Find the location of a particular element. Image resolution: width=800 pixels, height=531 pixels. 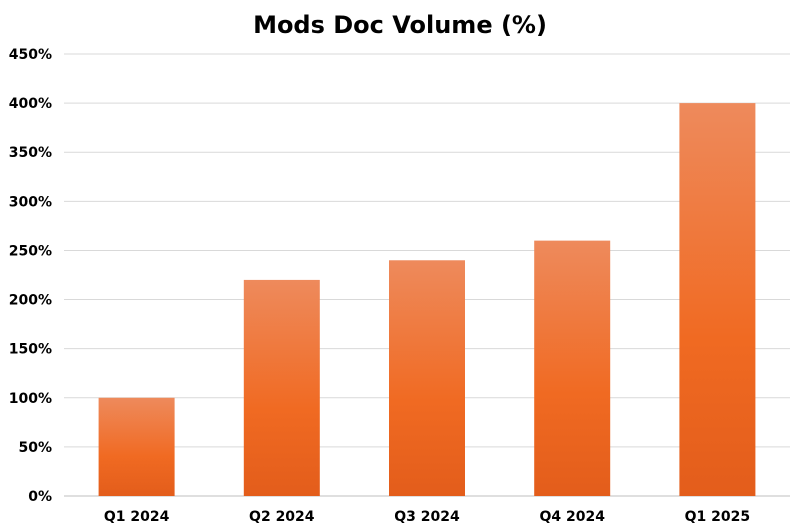

y-tick-label: 50% is located at coordinates (35, 448).